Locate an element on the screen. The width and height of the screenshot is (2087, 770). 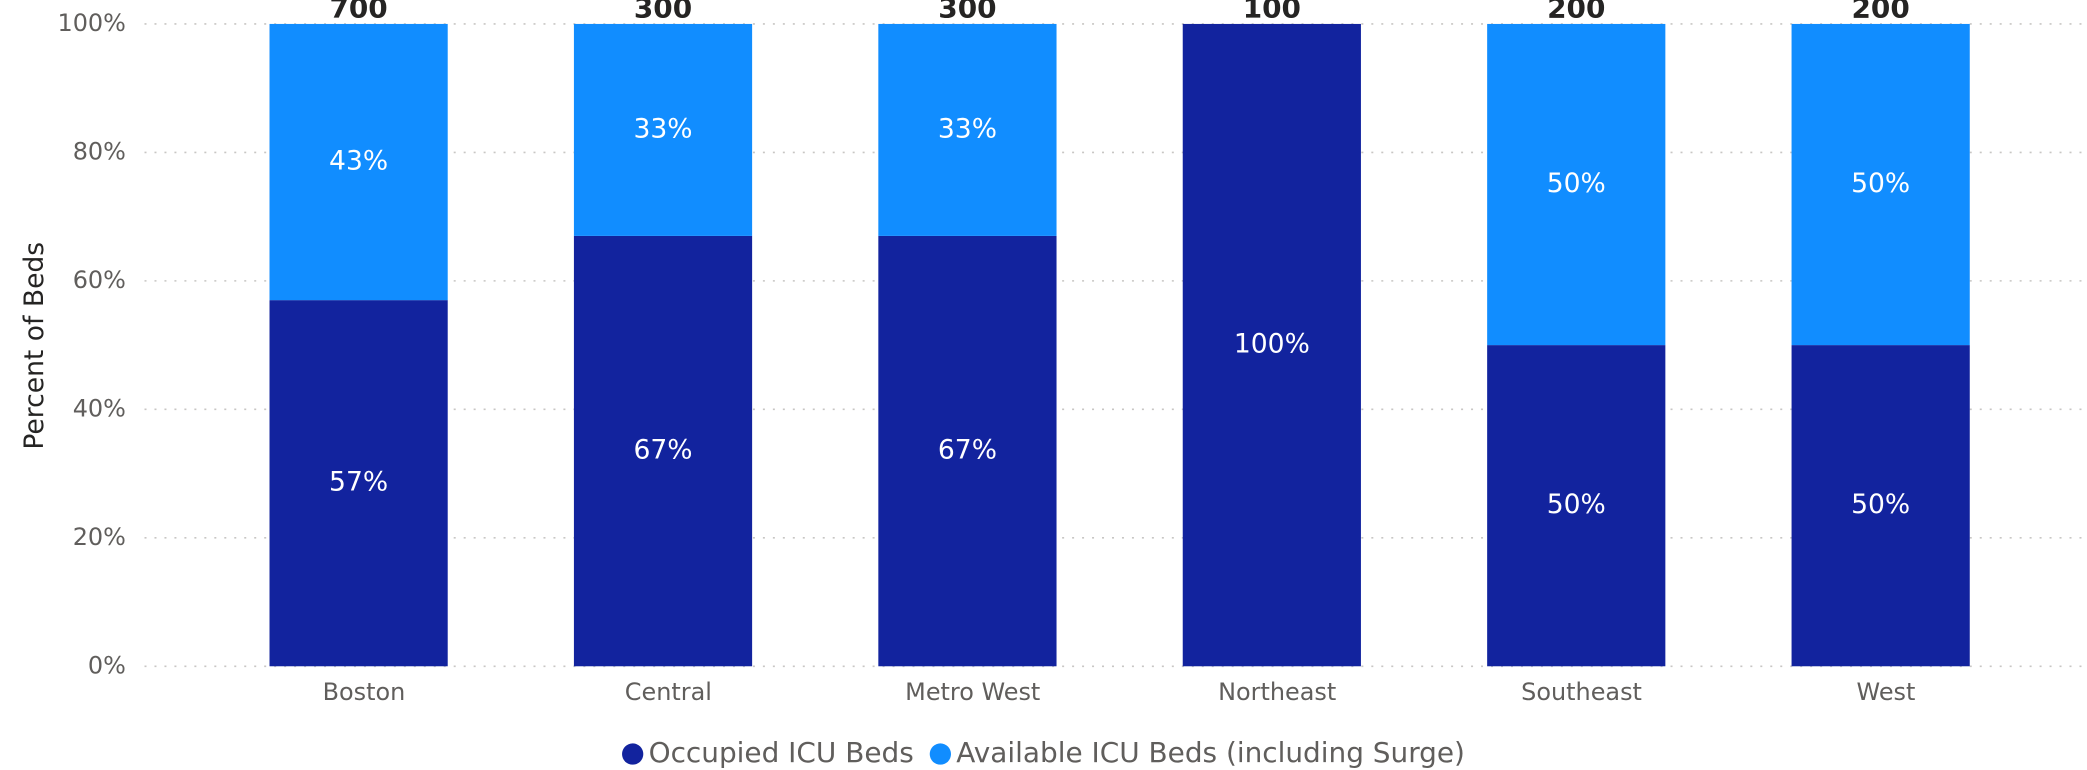
x-tick-label: Boston is located at coordinates (364, 692).